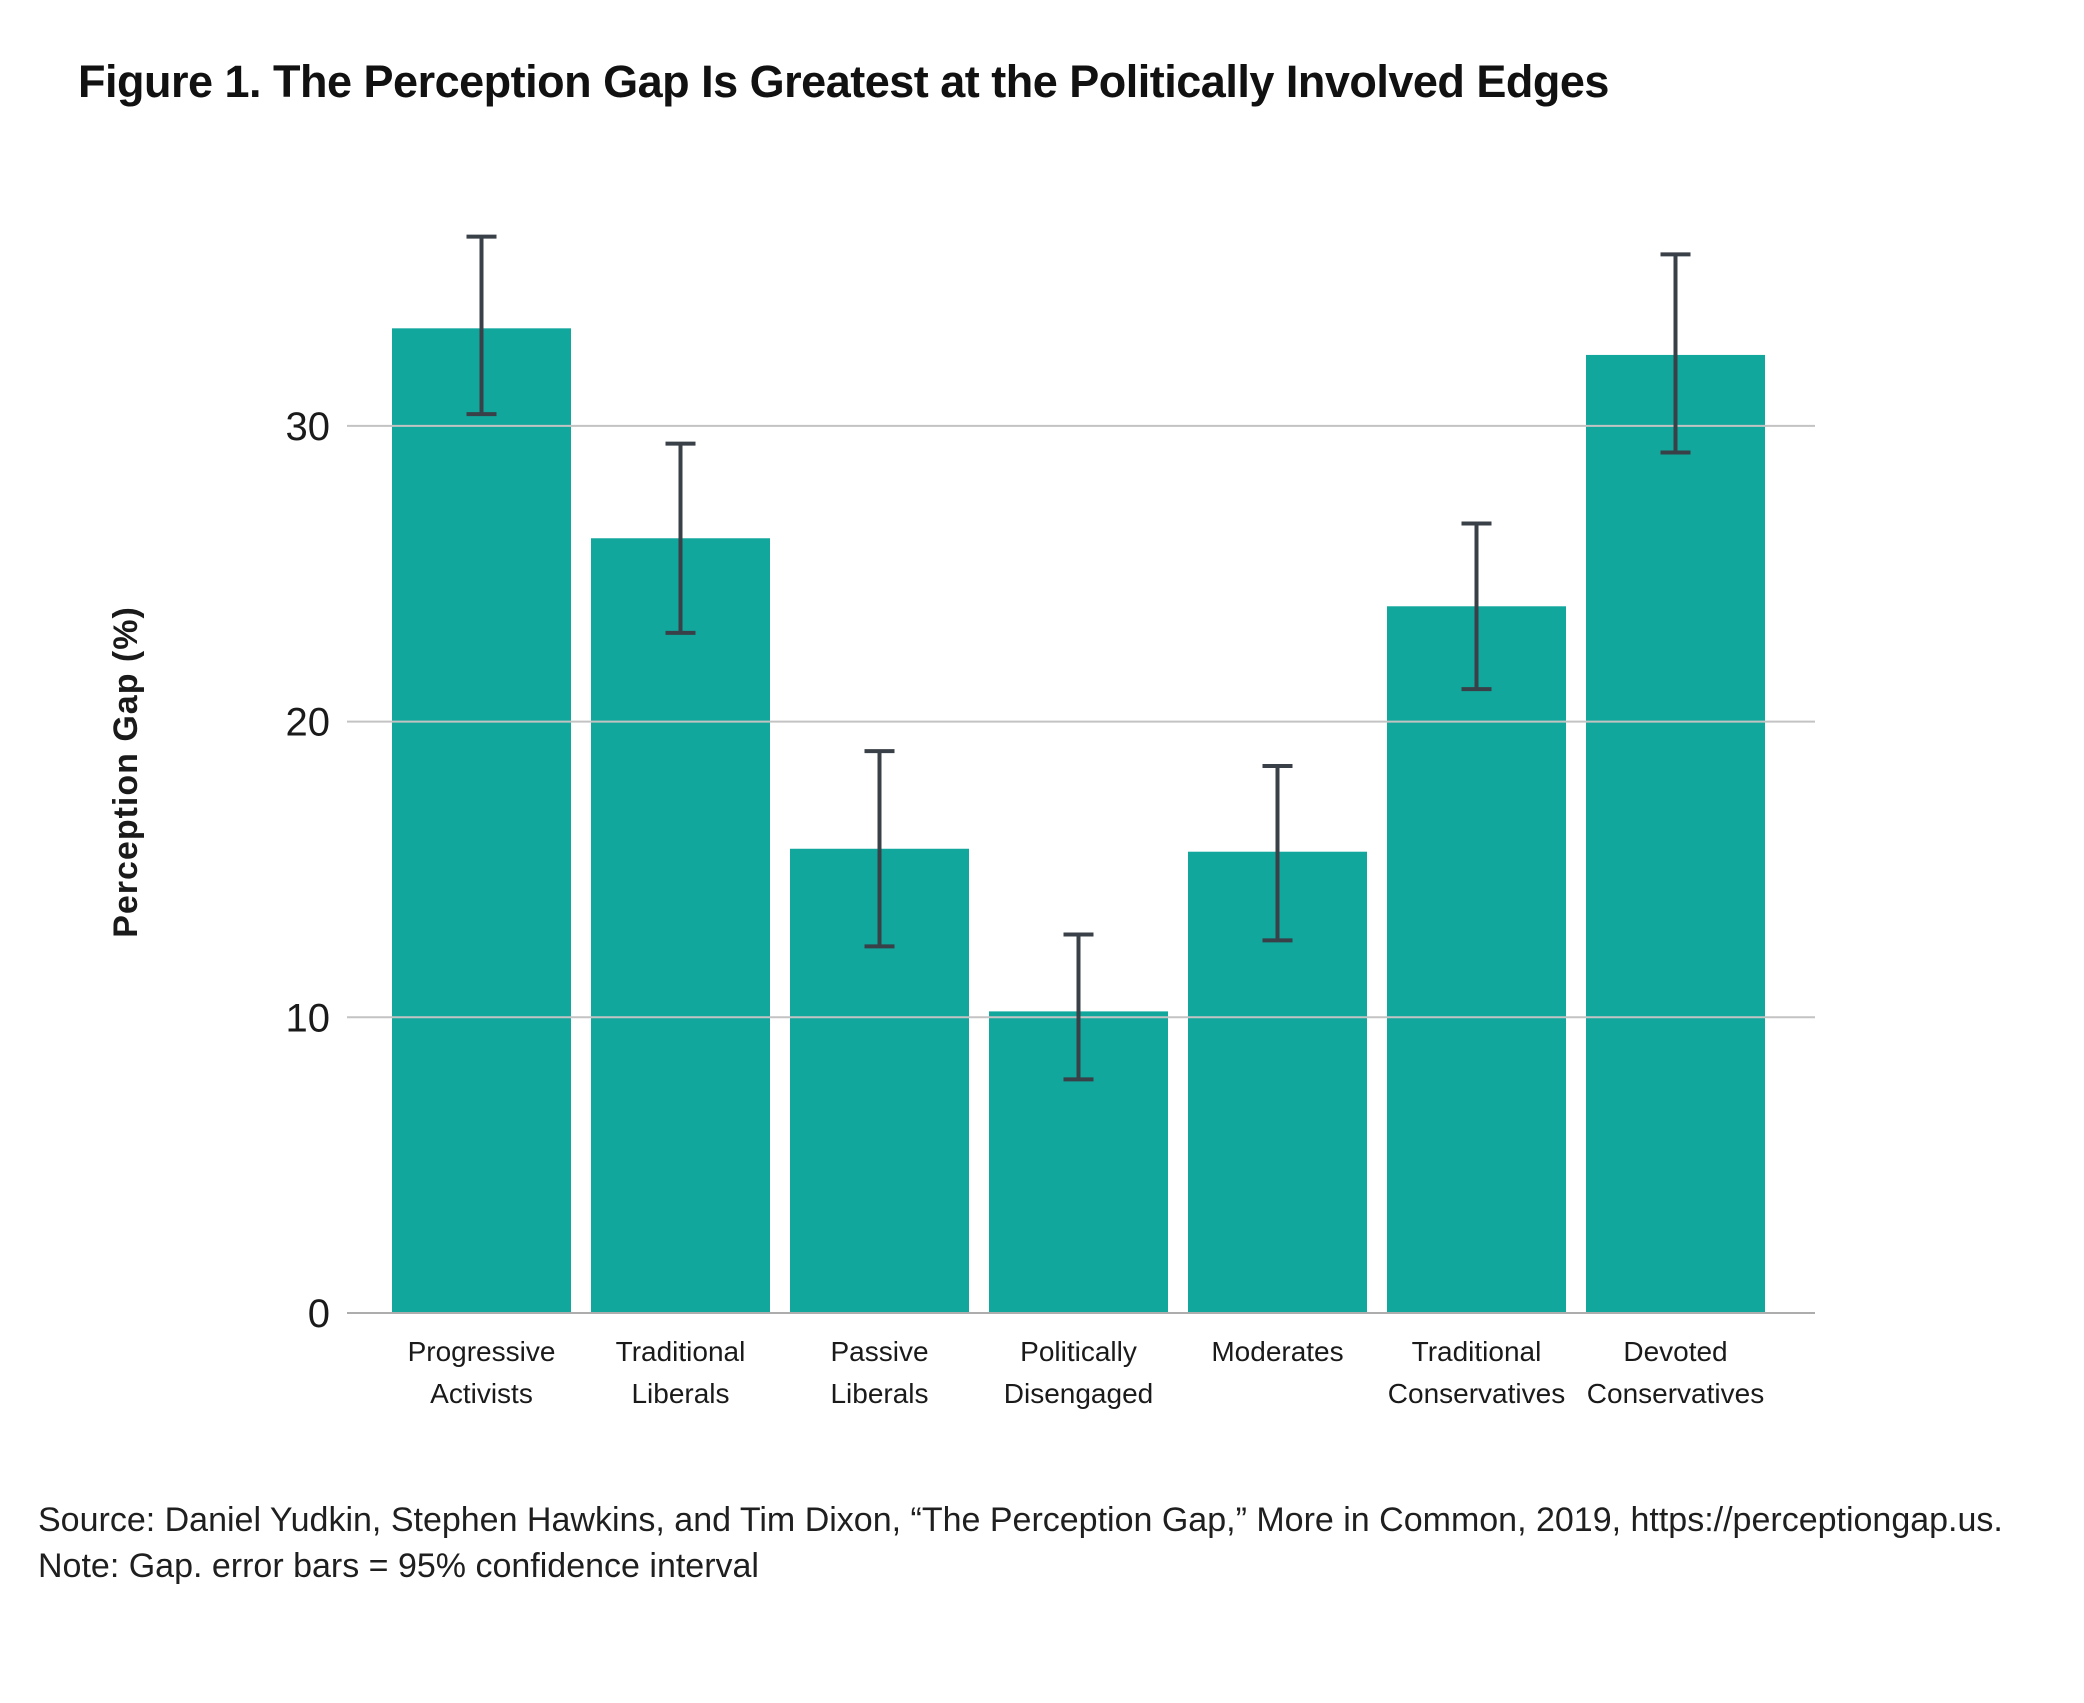 The height and width of the screenshot is (1703, 2084). What do you see at coordinates (1476, 1393) in the screenshot?
I see `category-label-5-line-1: Conservatives` at bounding box center [1476, 1393].